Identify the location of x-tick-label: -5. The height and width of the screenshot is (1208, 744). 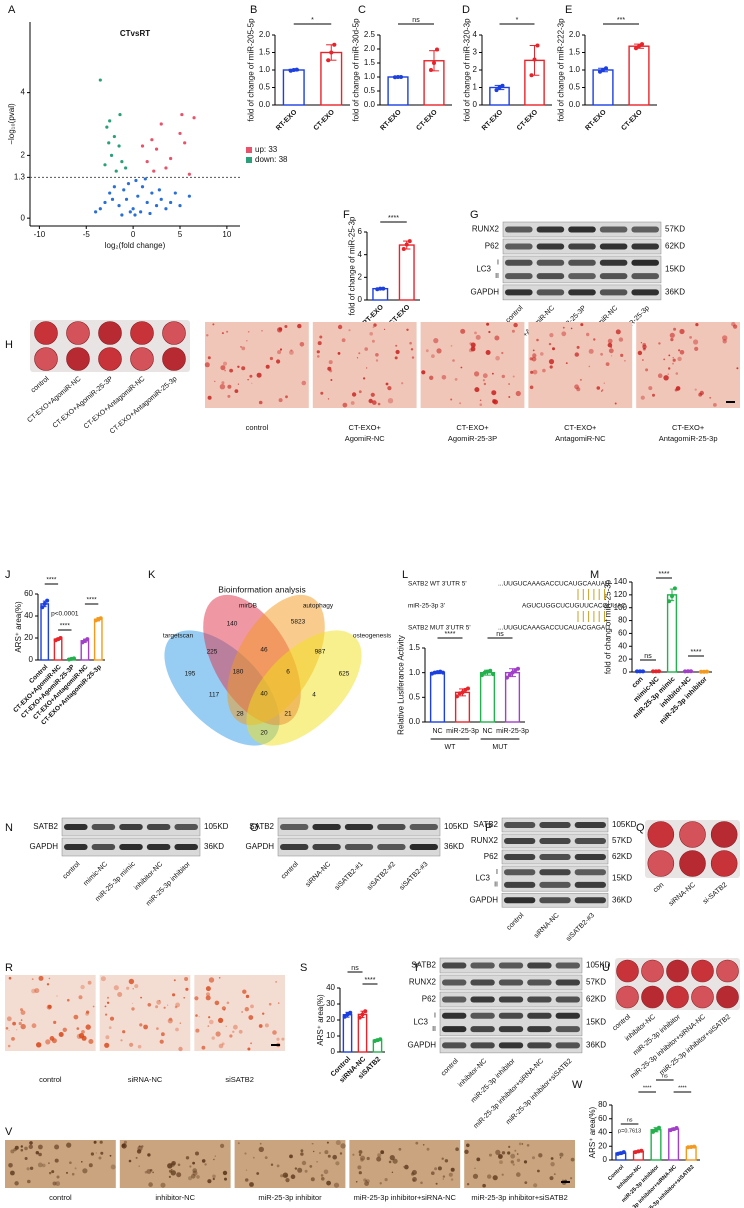
(87, 234).